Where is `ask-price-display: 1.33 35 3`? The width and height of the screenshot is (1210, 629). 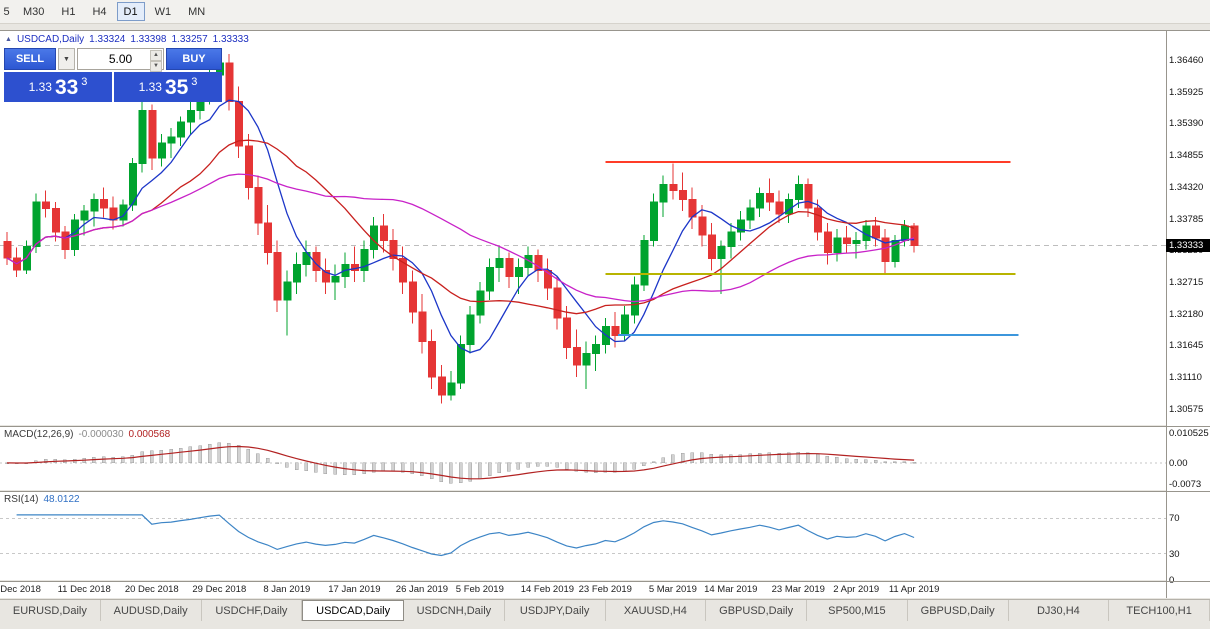
ask-price-display: 1.33 35 3 is located at coordinates (168, 87).